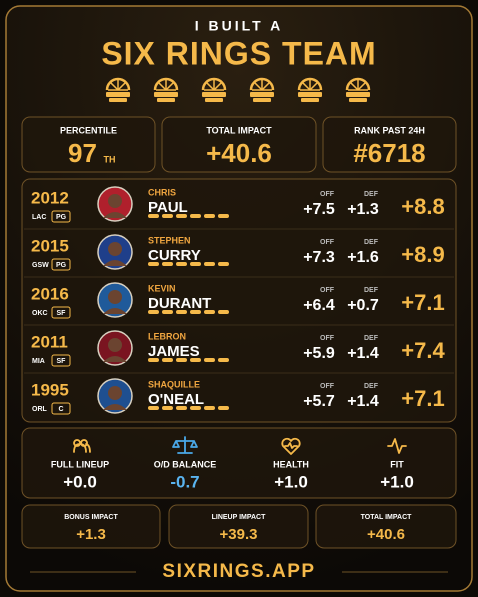  What do you see at coordinates (50, 197) in the screenshot?
I see `year: 2012` at bounding box center [50, 197].